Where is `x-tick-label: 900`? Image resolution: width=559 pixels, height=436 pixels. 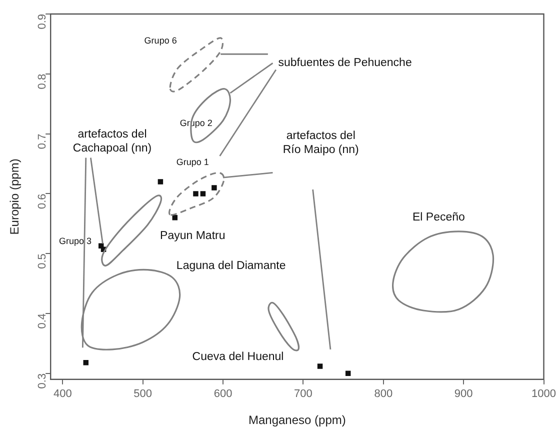 x-tick-label: 900 is located at coordinates (463, 394).